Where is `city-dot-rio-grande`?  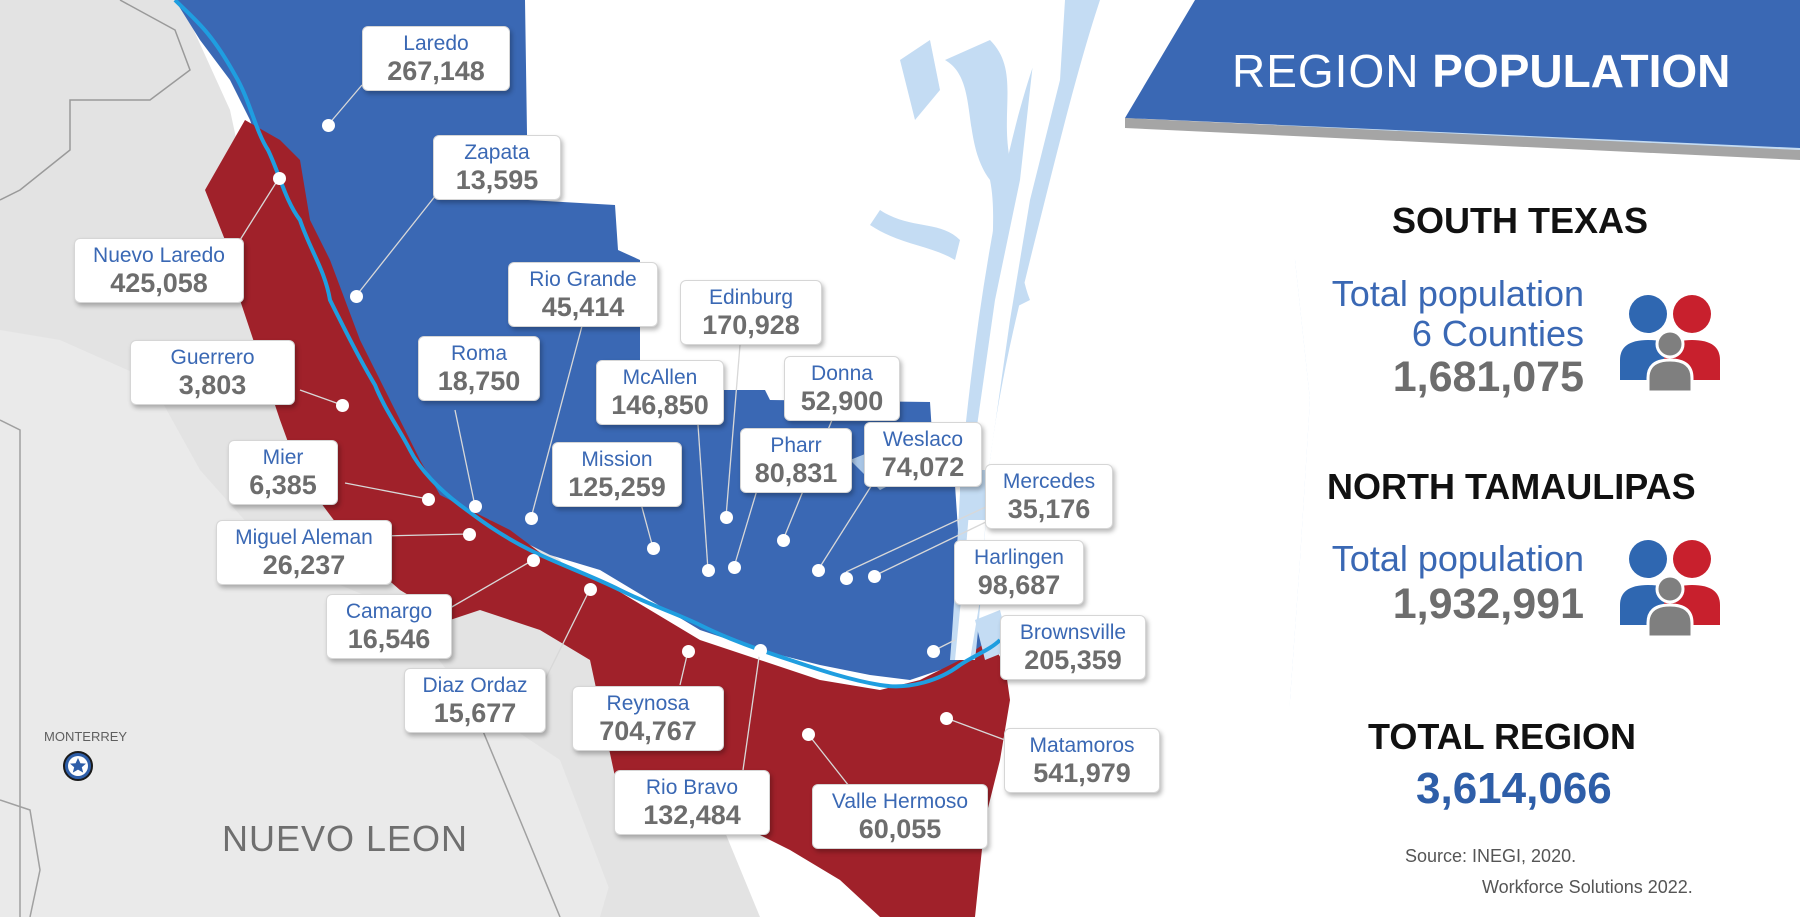 city-dot-rio-grande is located at coordinates (531, 518).